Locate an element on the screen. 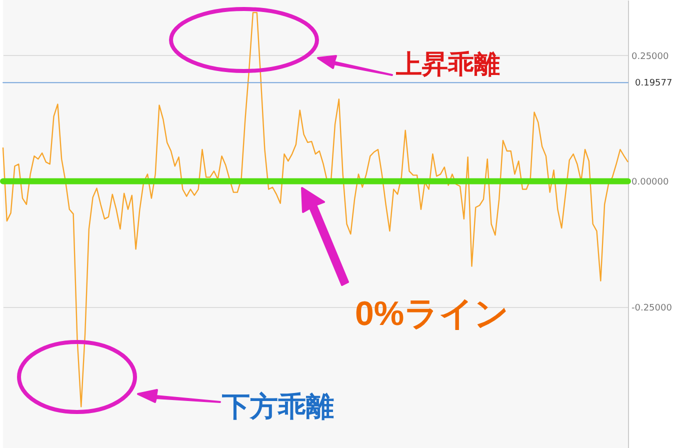 The height and width of the screenshot is (448, 680). annotation: 下方乖離 is located at coordinates (277, 406).